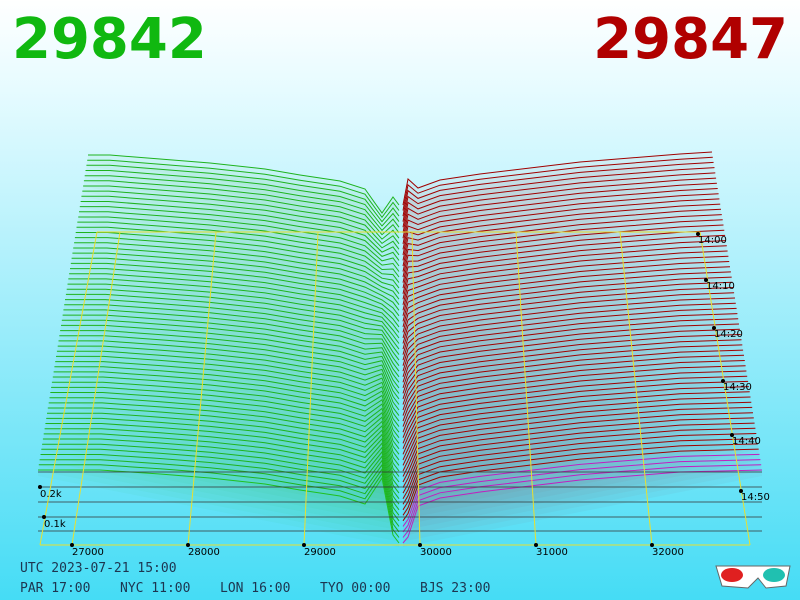  I want to click on time-label: 14:00, so click(712, 240).